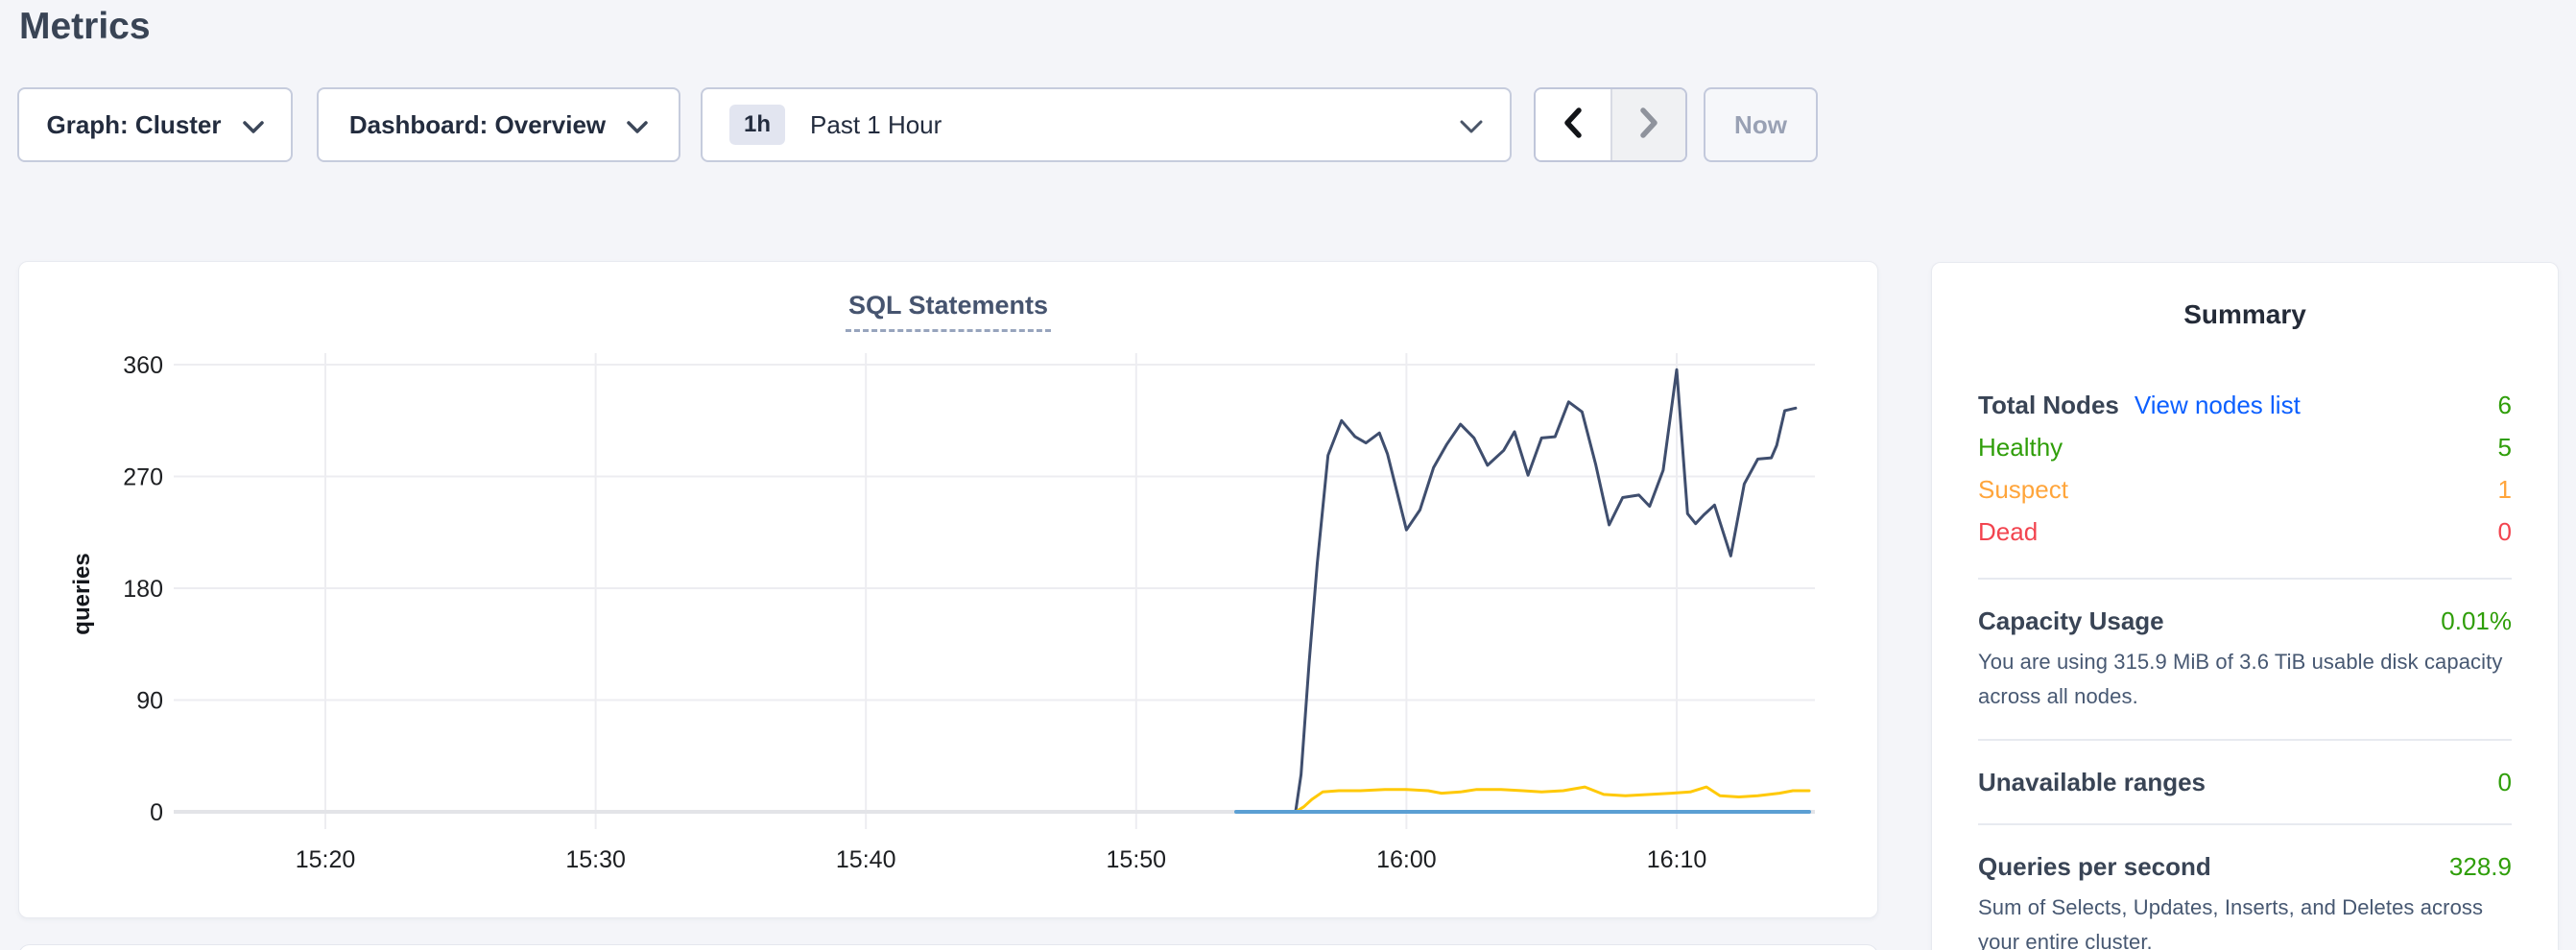  What do you see at coordinates (2008, 531) in the screenshot?
I see `dead-label: Dead` at bounding box center [2008, 531].